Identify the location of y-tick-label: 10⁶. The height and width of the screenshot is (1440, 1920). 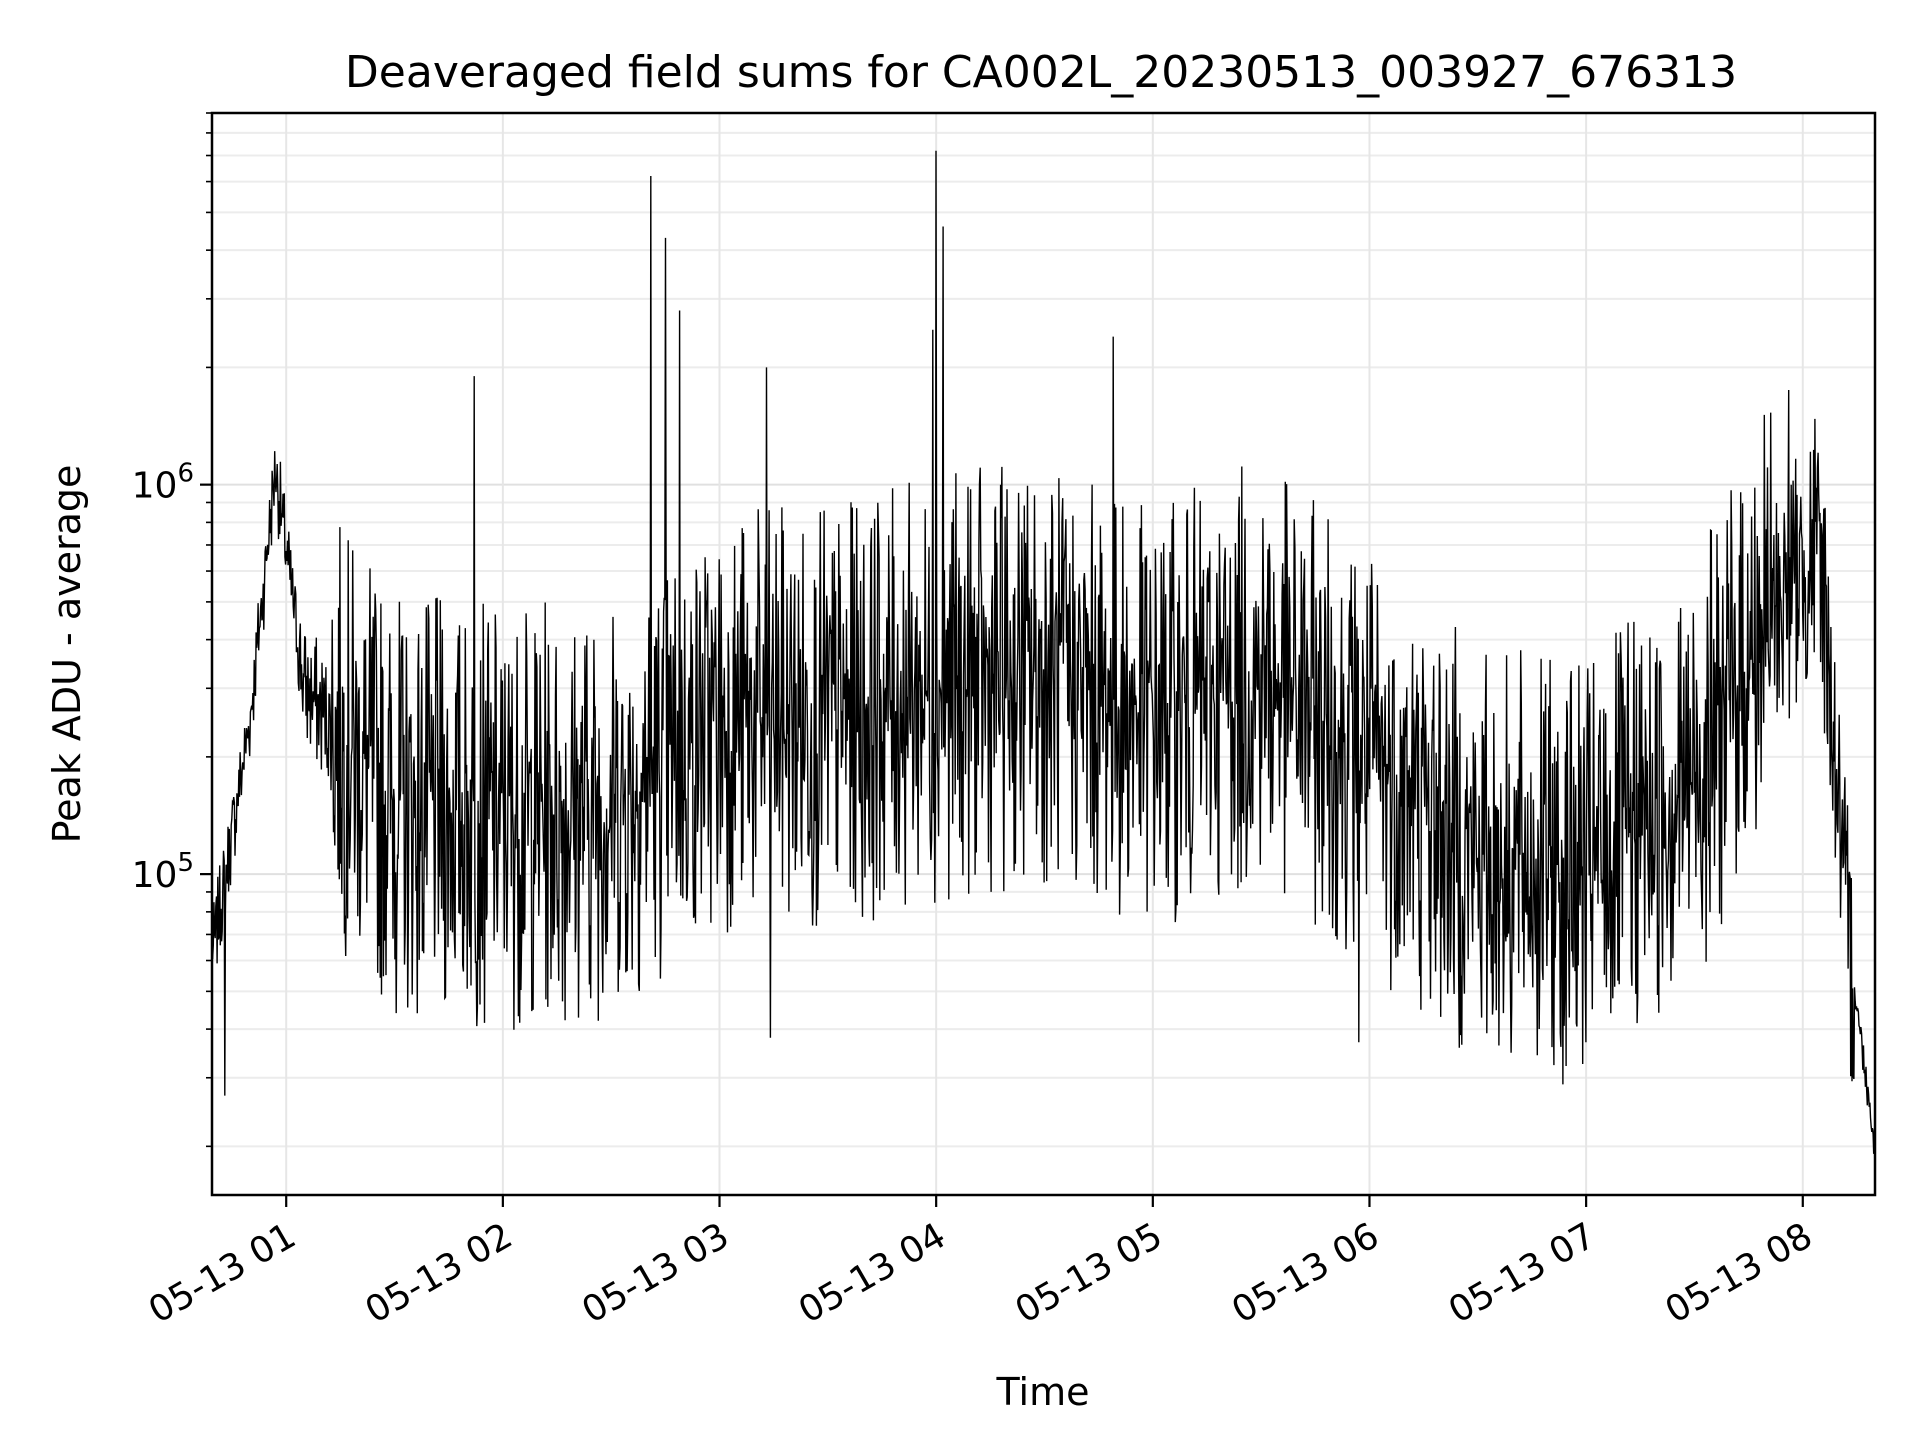
(163, 483).